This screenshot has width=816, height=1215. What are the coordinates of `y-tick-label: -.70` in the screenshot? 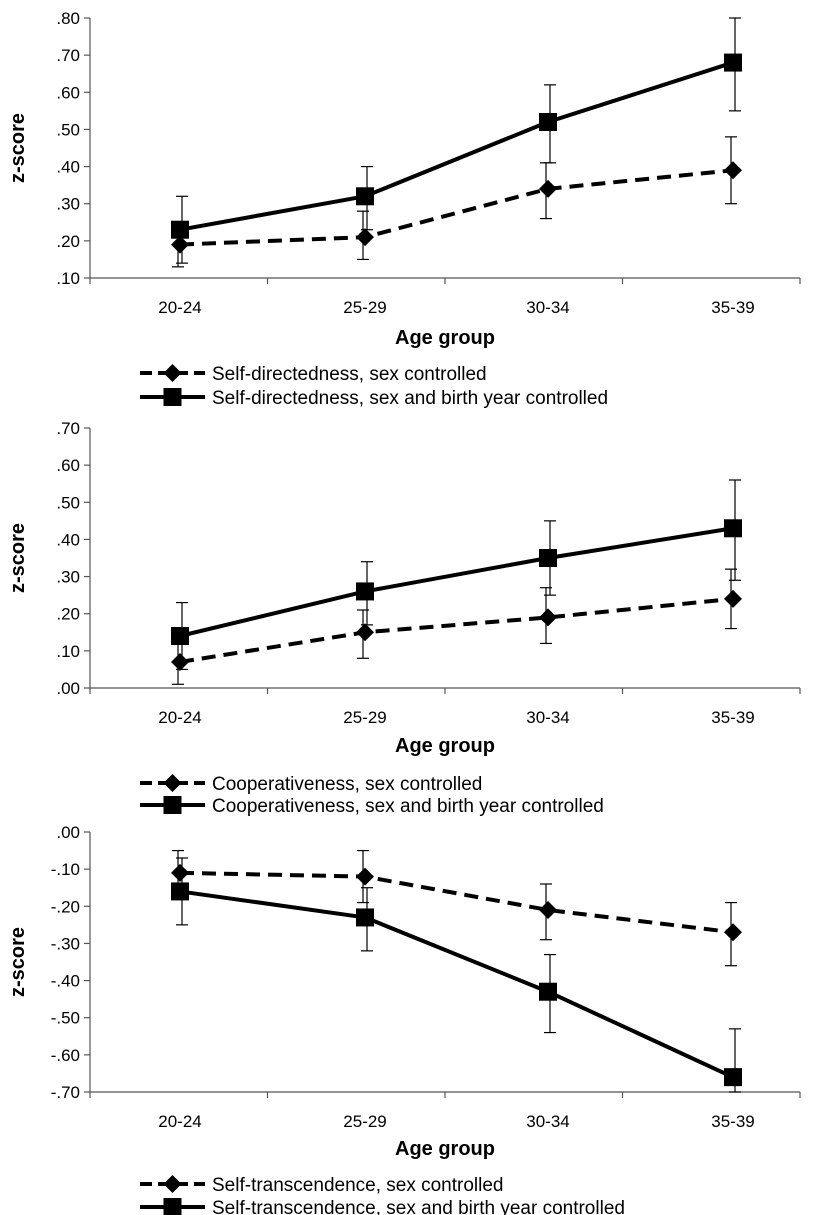 It's located at (65, 1092).